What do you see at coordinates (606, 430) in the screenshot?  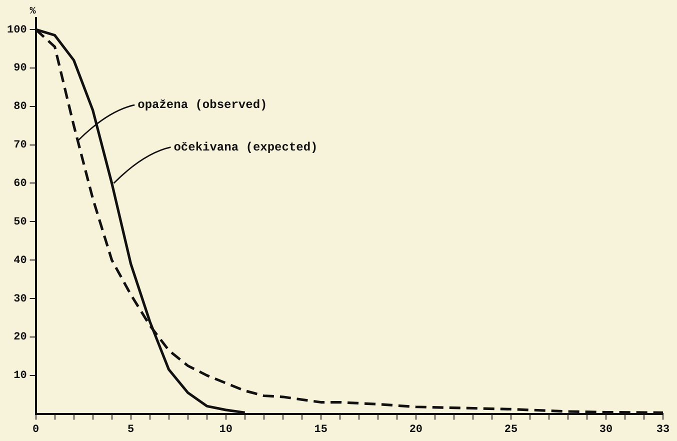 I see `x-tick-label: 30` at bounding box center [606, 430].